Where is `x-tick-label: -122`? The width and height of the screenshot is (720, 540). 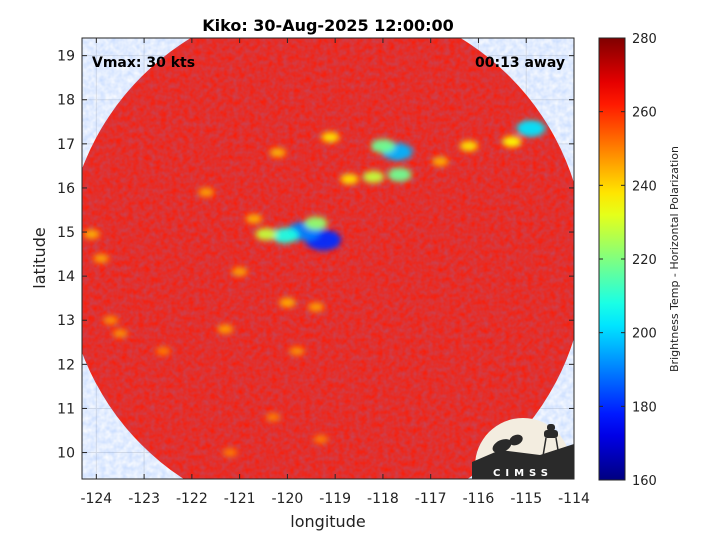 x-tick-label: -122 is located at coordinates (192, 499).